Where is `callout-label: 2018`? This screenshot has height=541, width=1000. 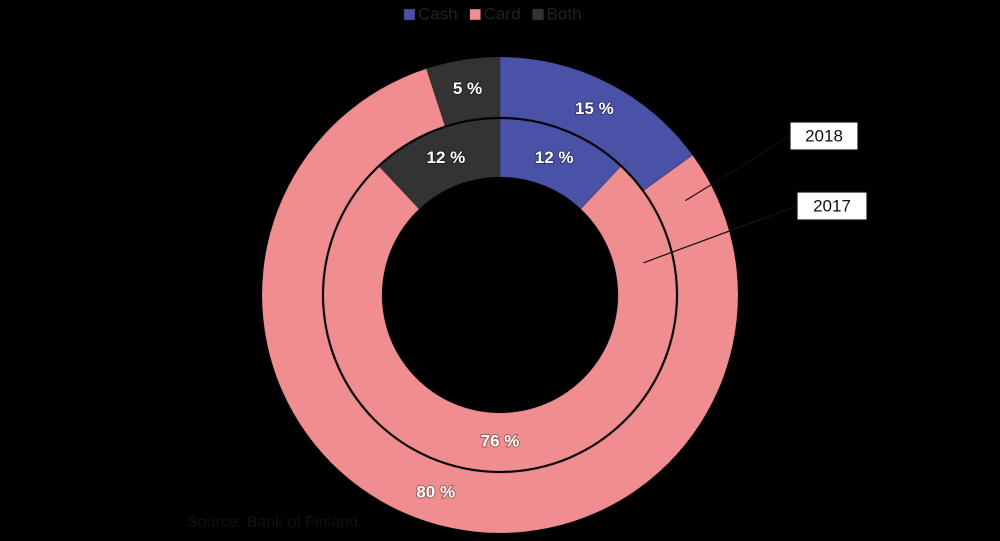
callout-label: 2018 is located at coordinates (824, 135).